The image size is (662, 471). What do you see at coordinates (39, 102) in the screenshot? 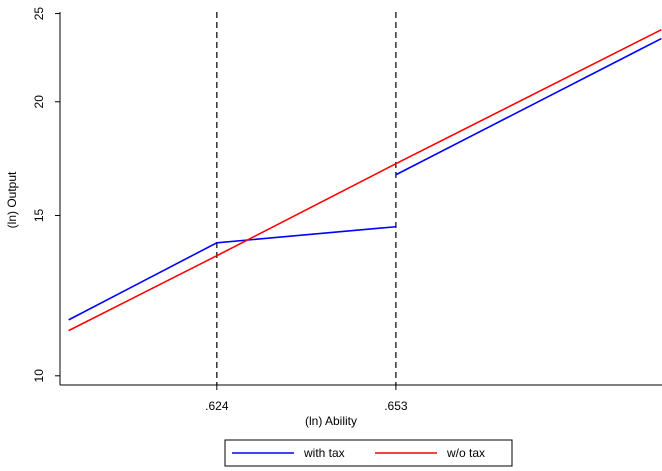
I see `y-tick-label: 20` at bounding box center [39, 102].